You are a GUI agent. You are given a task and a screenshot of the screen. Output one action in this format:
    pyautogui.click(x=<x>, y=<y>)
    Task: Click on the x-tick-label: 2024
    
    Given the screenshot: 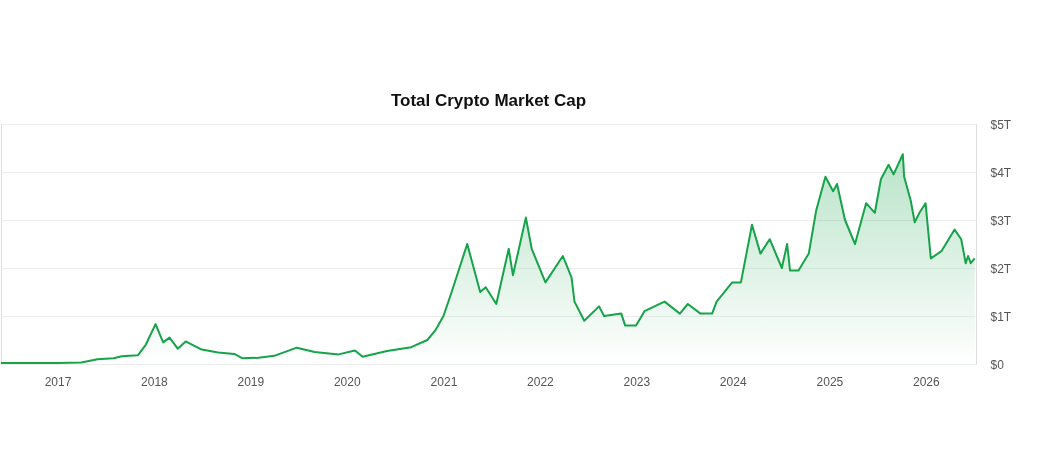 What is the action you would take?
    pyautogui.click(x=733, y=381)
    